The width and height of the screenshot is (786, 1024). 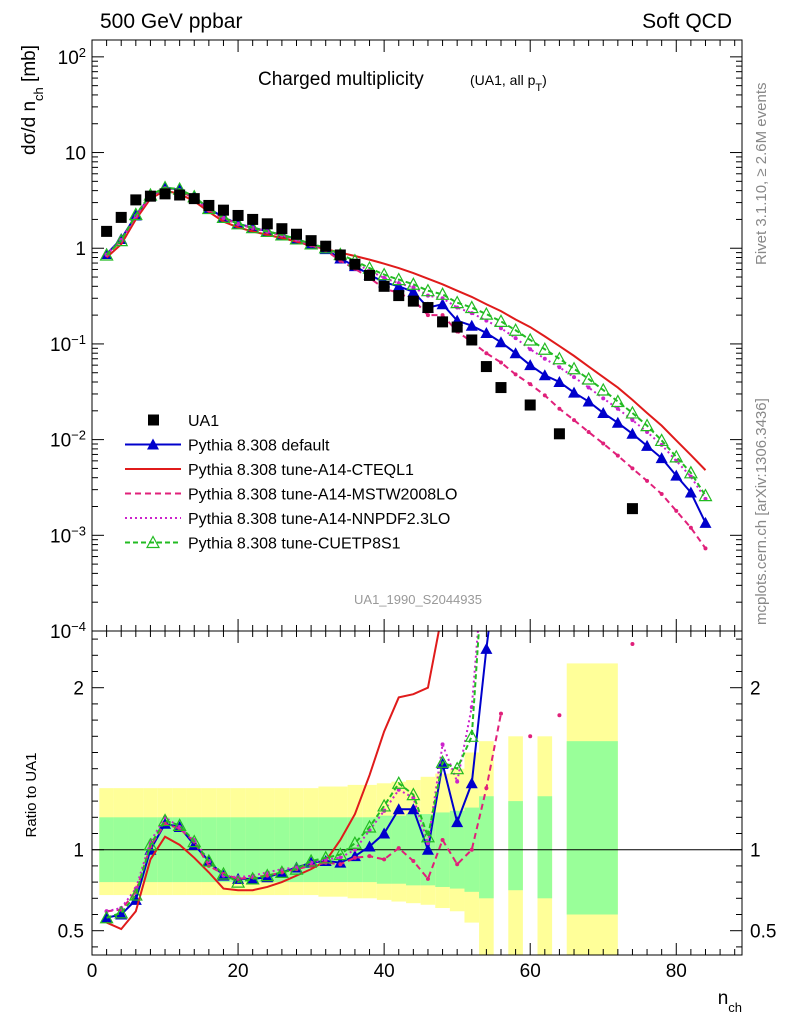 What do you see at coordinates (92, 971) in the screenshot?
I see `x-tick-label: 0` at bounding box center [92, 971].